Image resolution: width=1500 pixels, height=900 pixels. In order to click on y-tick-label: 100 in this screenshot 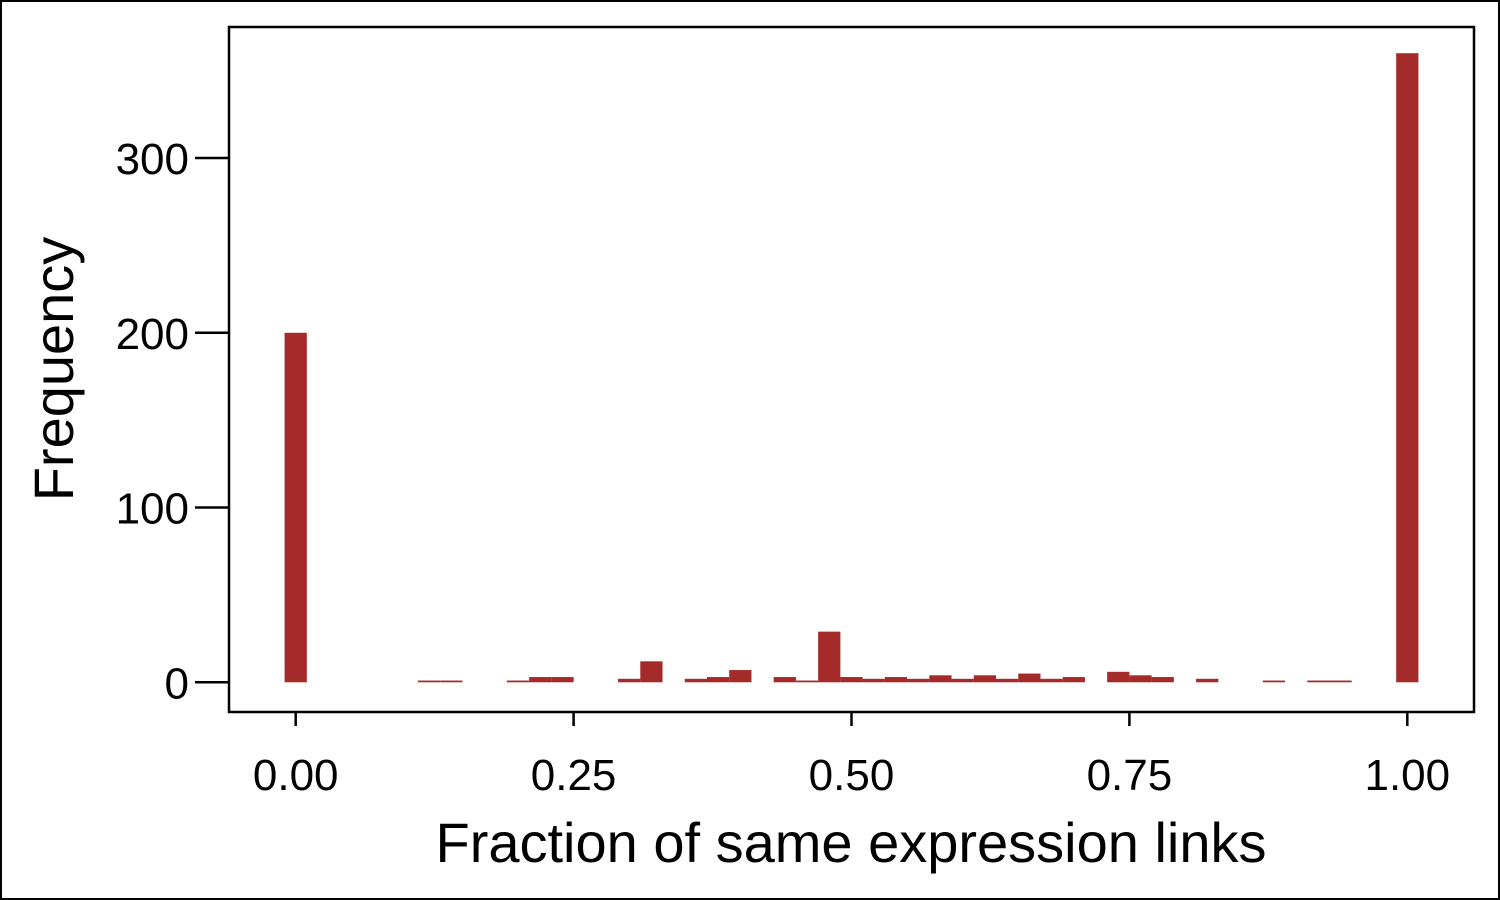, I will do `click(152, 509)`.